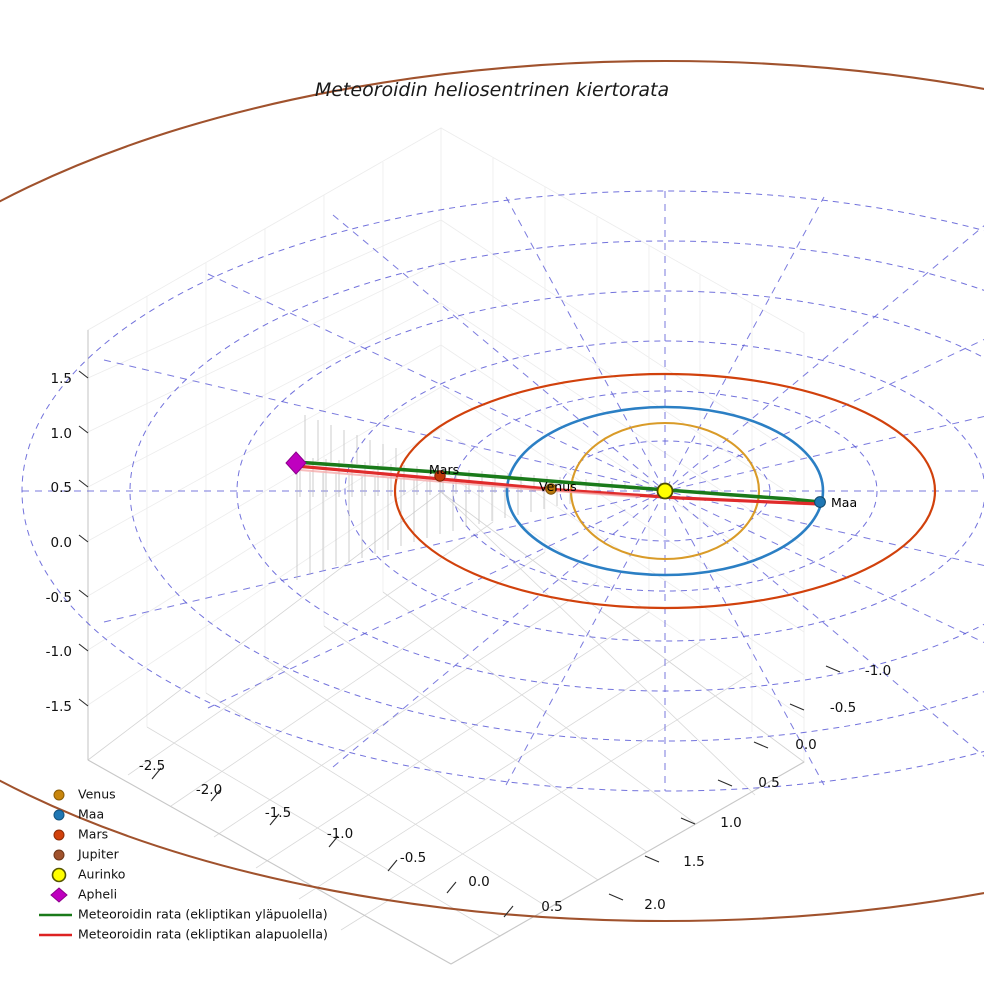 This screenshot has height=984, width=984. I want to click on x-tick-label: -1.5, so click(278, 813).